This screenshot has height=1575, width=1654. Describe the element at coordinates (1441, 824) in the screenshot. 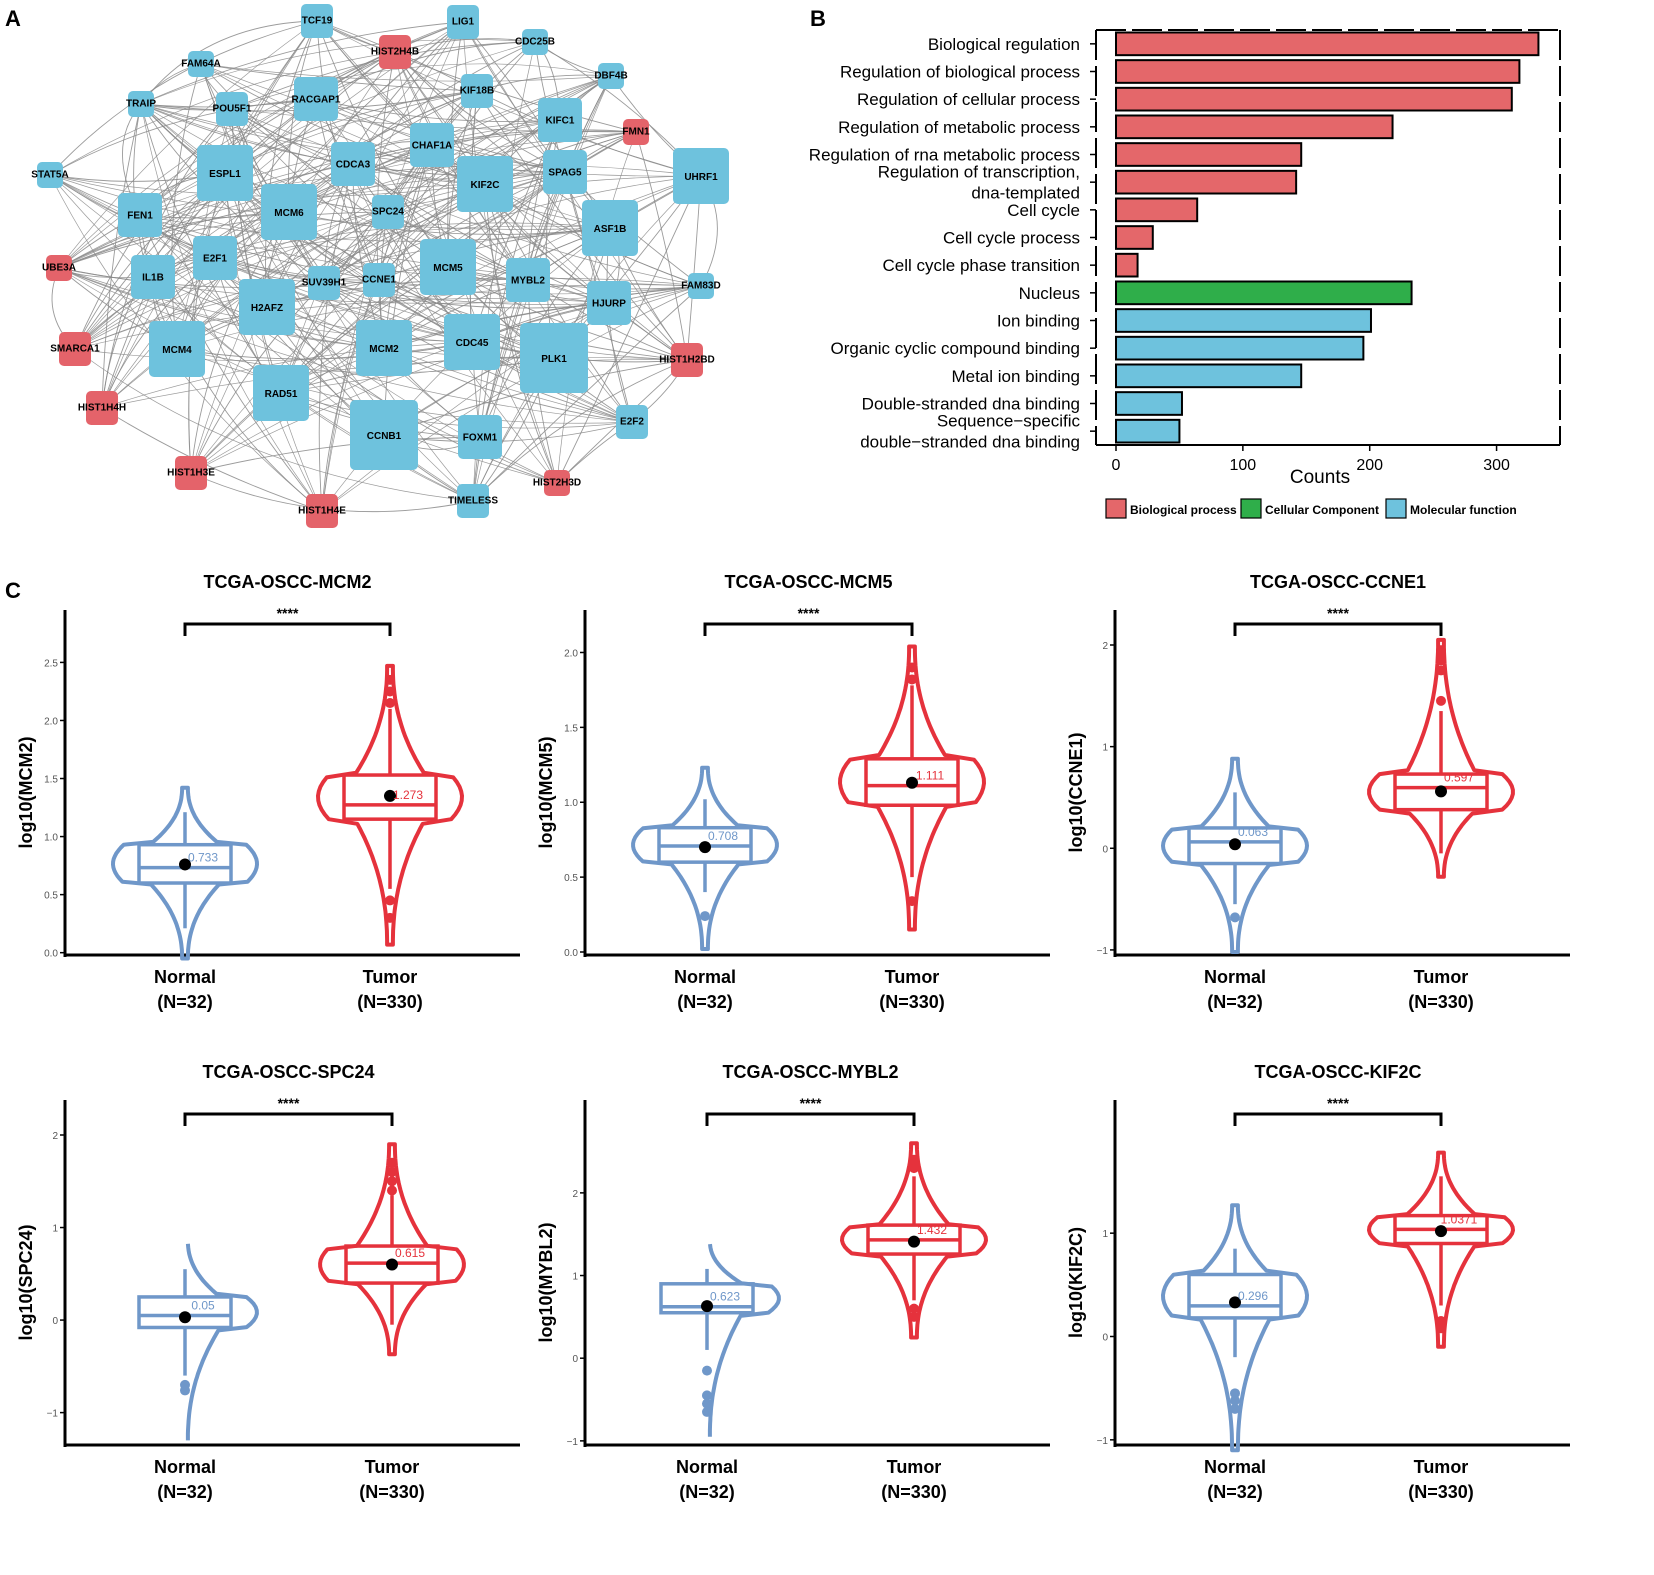

I see `violin-group-tumor: 0.597 Tumor (N=330)` at that location.